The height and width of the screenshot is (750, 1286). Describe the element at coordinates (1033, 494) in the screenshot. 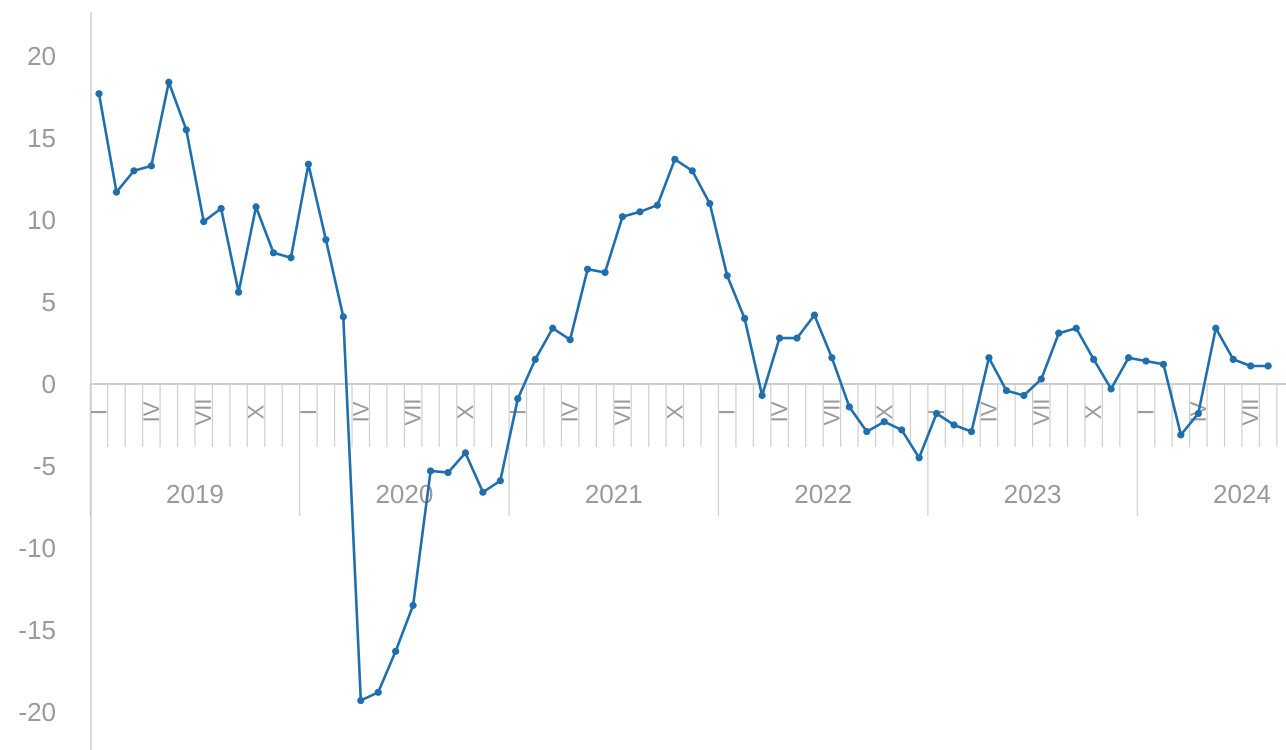

I see `year-label: 2023` at that location.